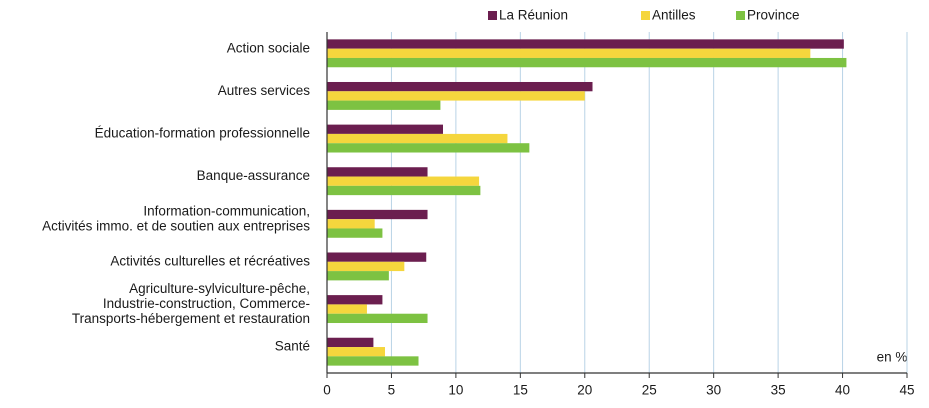 The height and width of the screenshot is (408, 929). I want to click on y-tick-label: Autres services, so click(264, 90).